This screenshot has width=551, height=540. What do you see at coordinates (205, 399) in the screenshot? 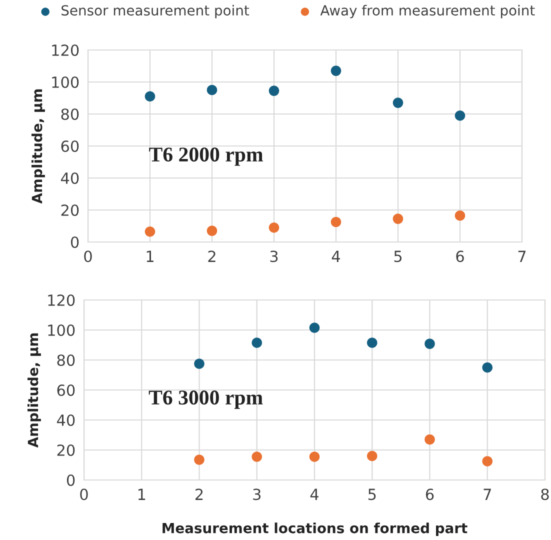
I see `annotation: T6 3000 rpm` at bounding box center [205, 399].